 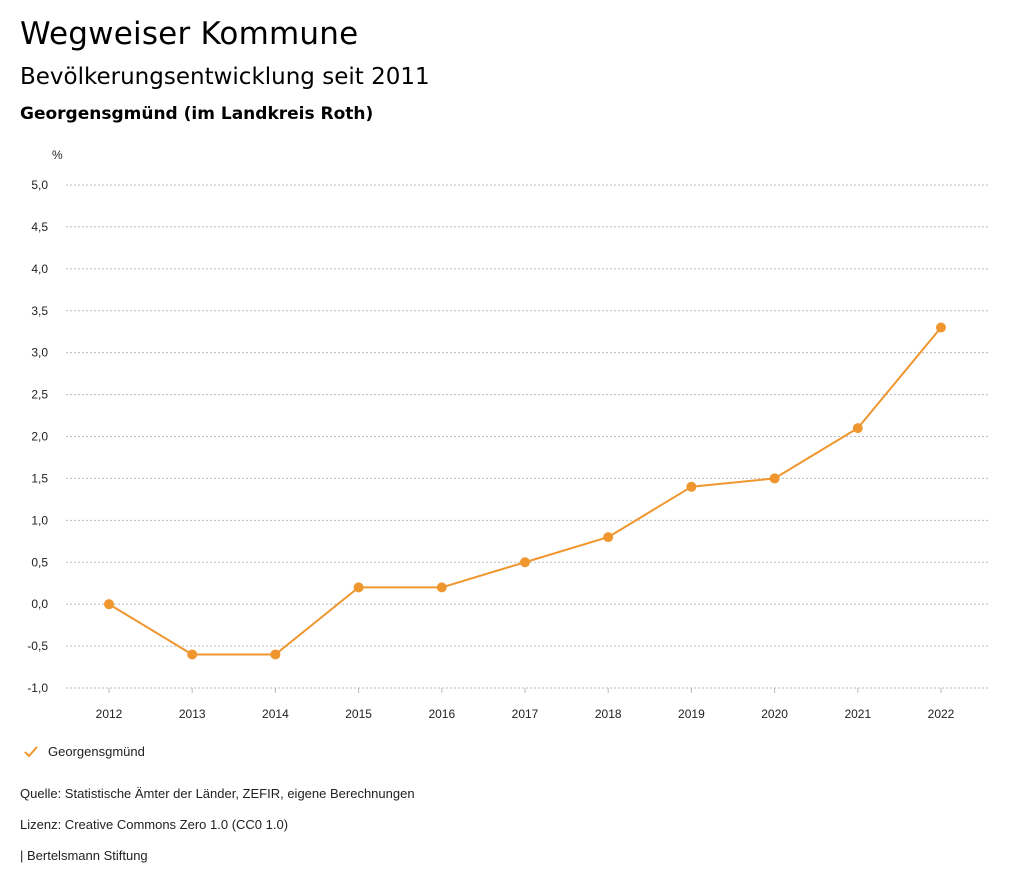 I want to click on legend-item-label: Georgensgmünd, so click(x=96, y=751).